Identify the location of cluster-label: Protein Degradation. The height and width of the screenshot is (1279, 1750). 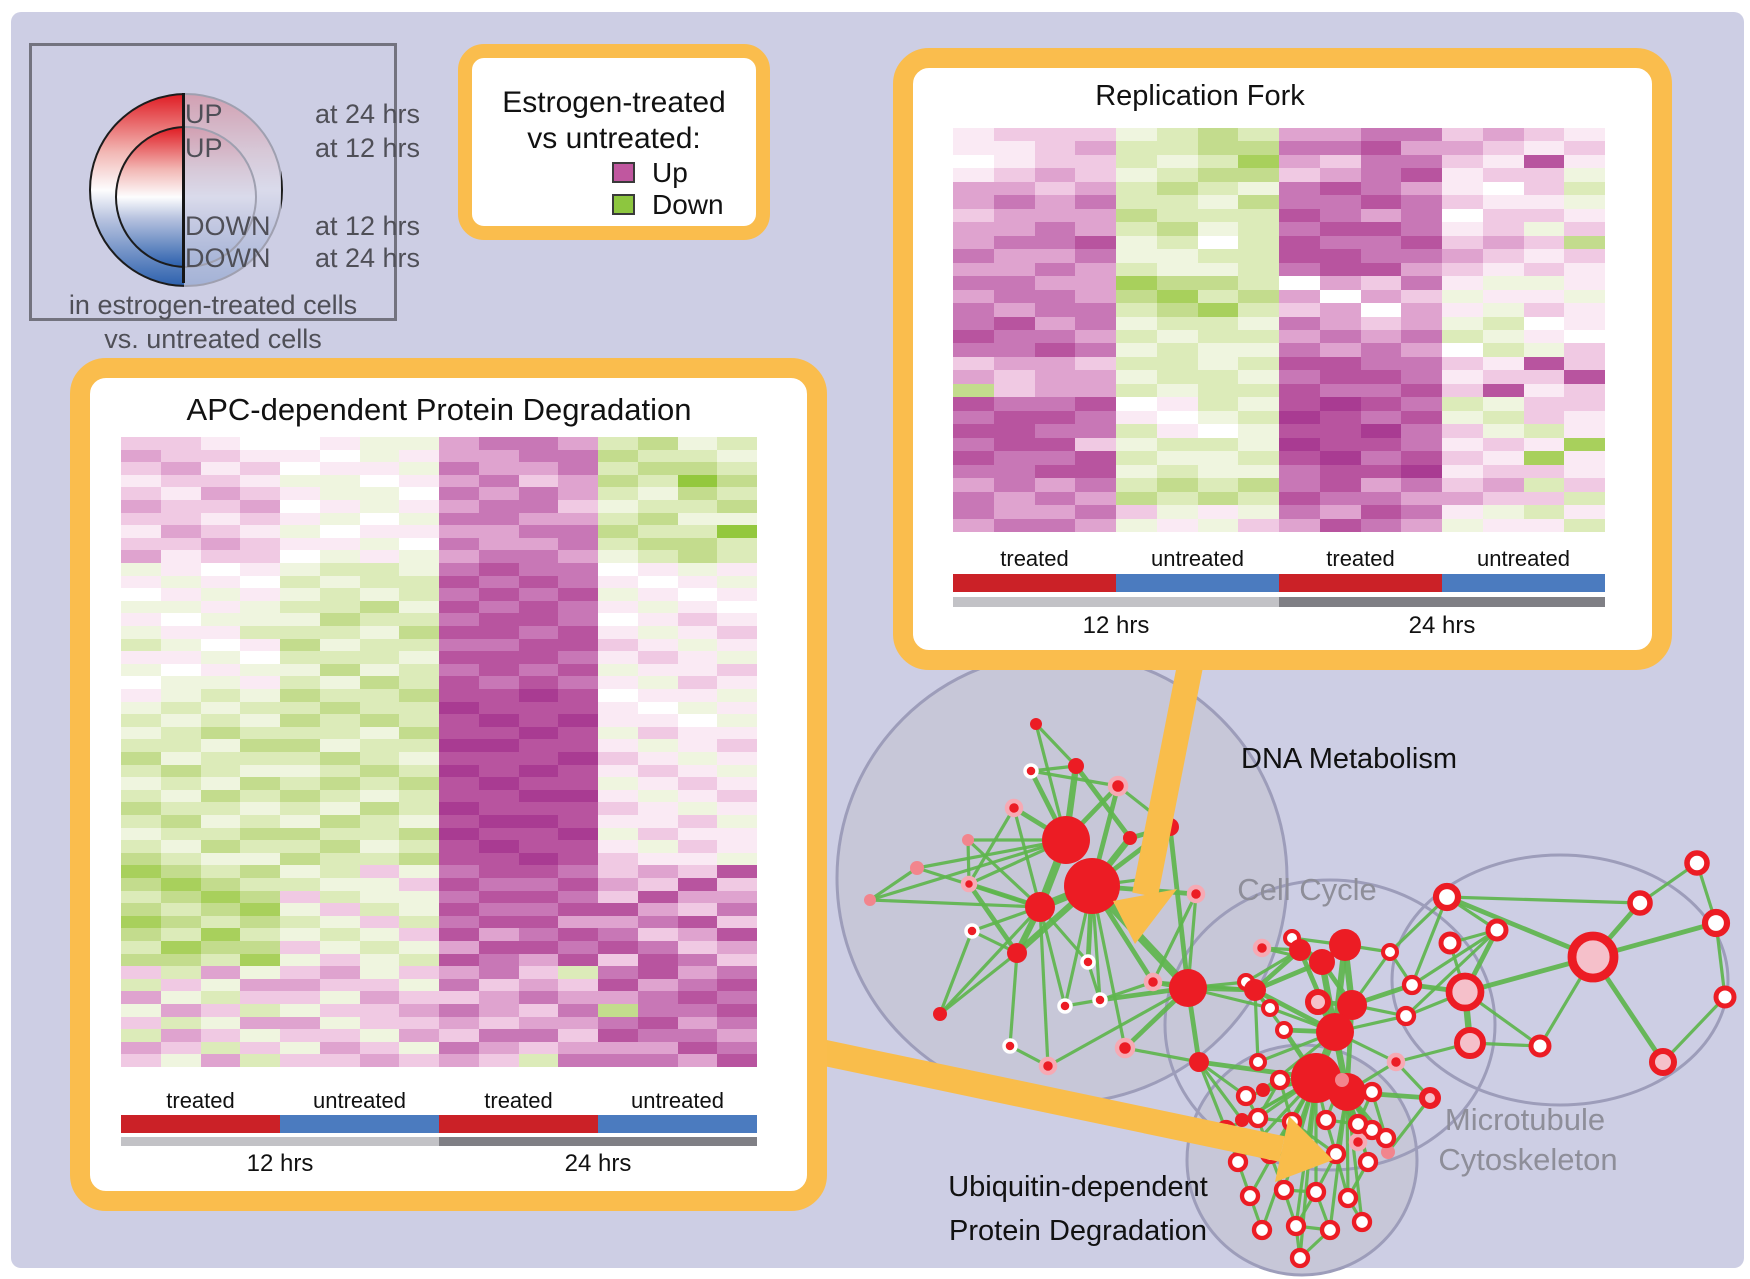
(1078, 1231).